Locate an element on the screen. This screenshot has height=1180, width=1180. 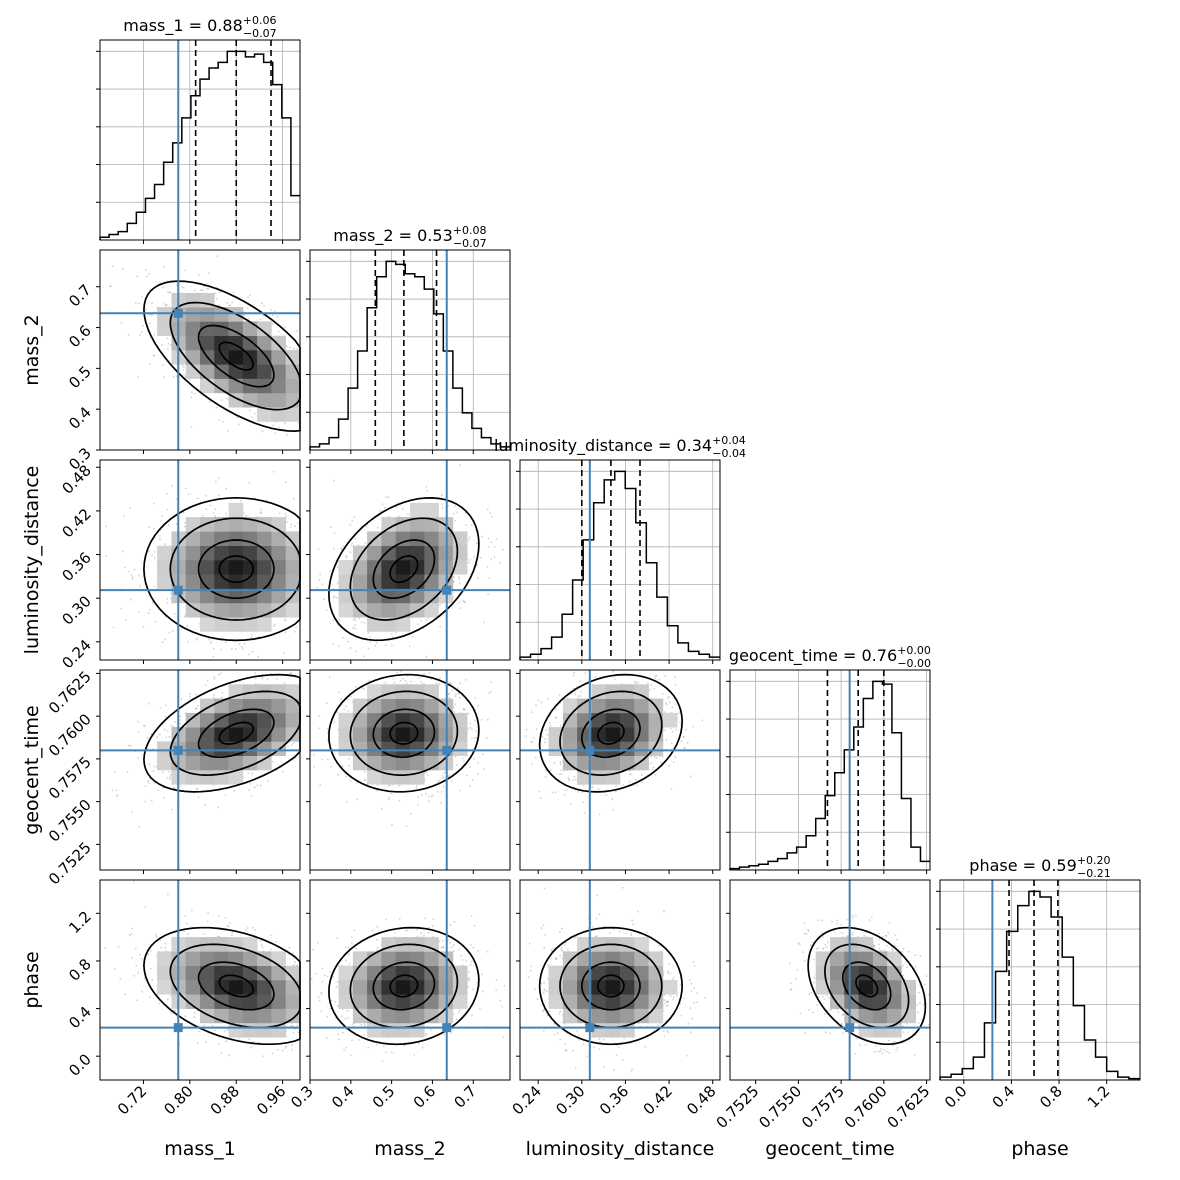
panel-mass_2-vs-mass_2: mass_2 = 0.53+0.08 −0.07 is located at coordinates (408, 339).